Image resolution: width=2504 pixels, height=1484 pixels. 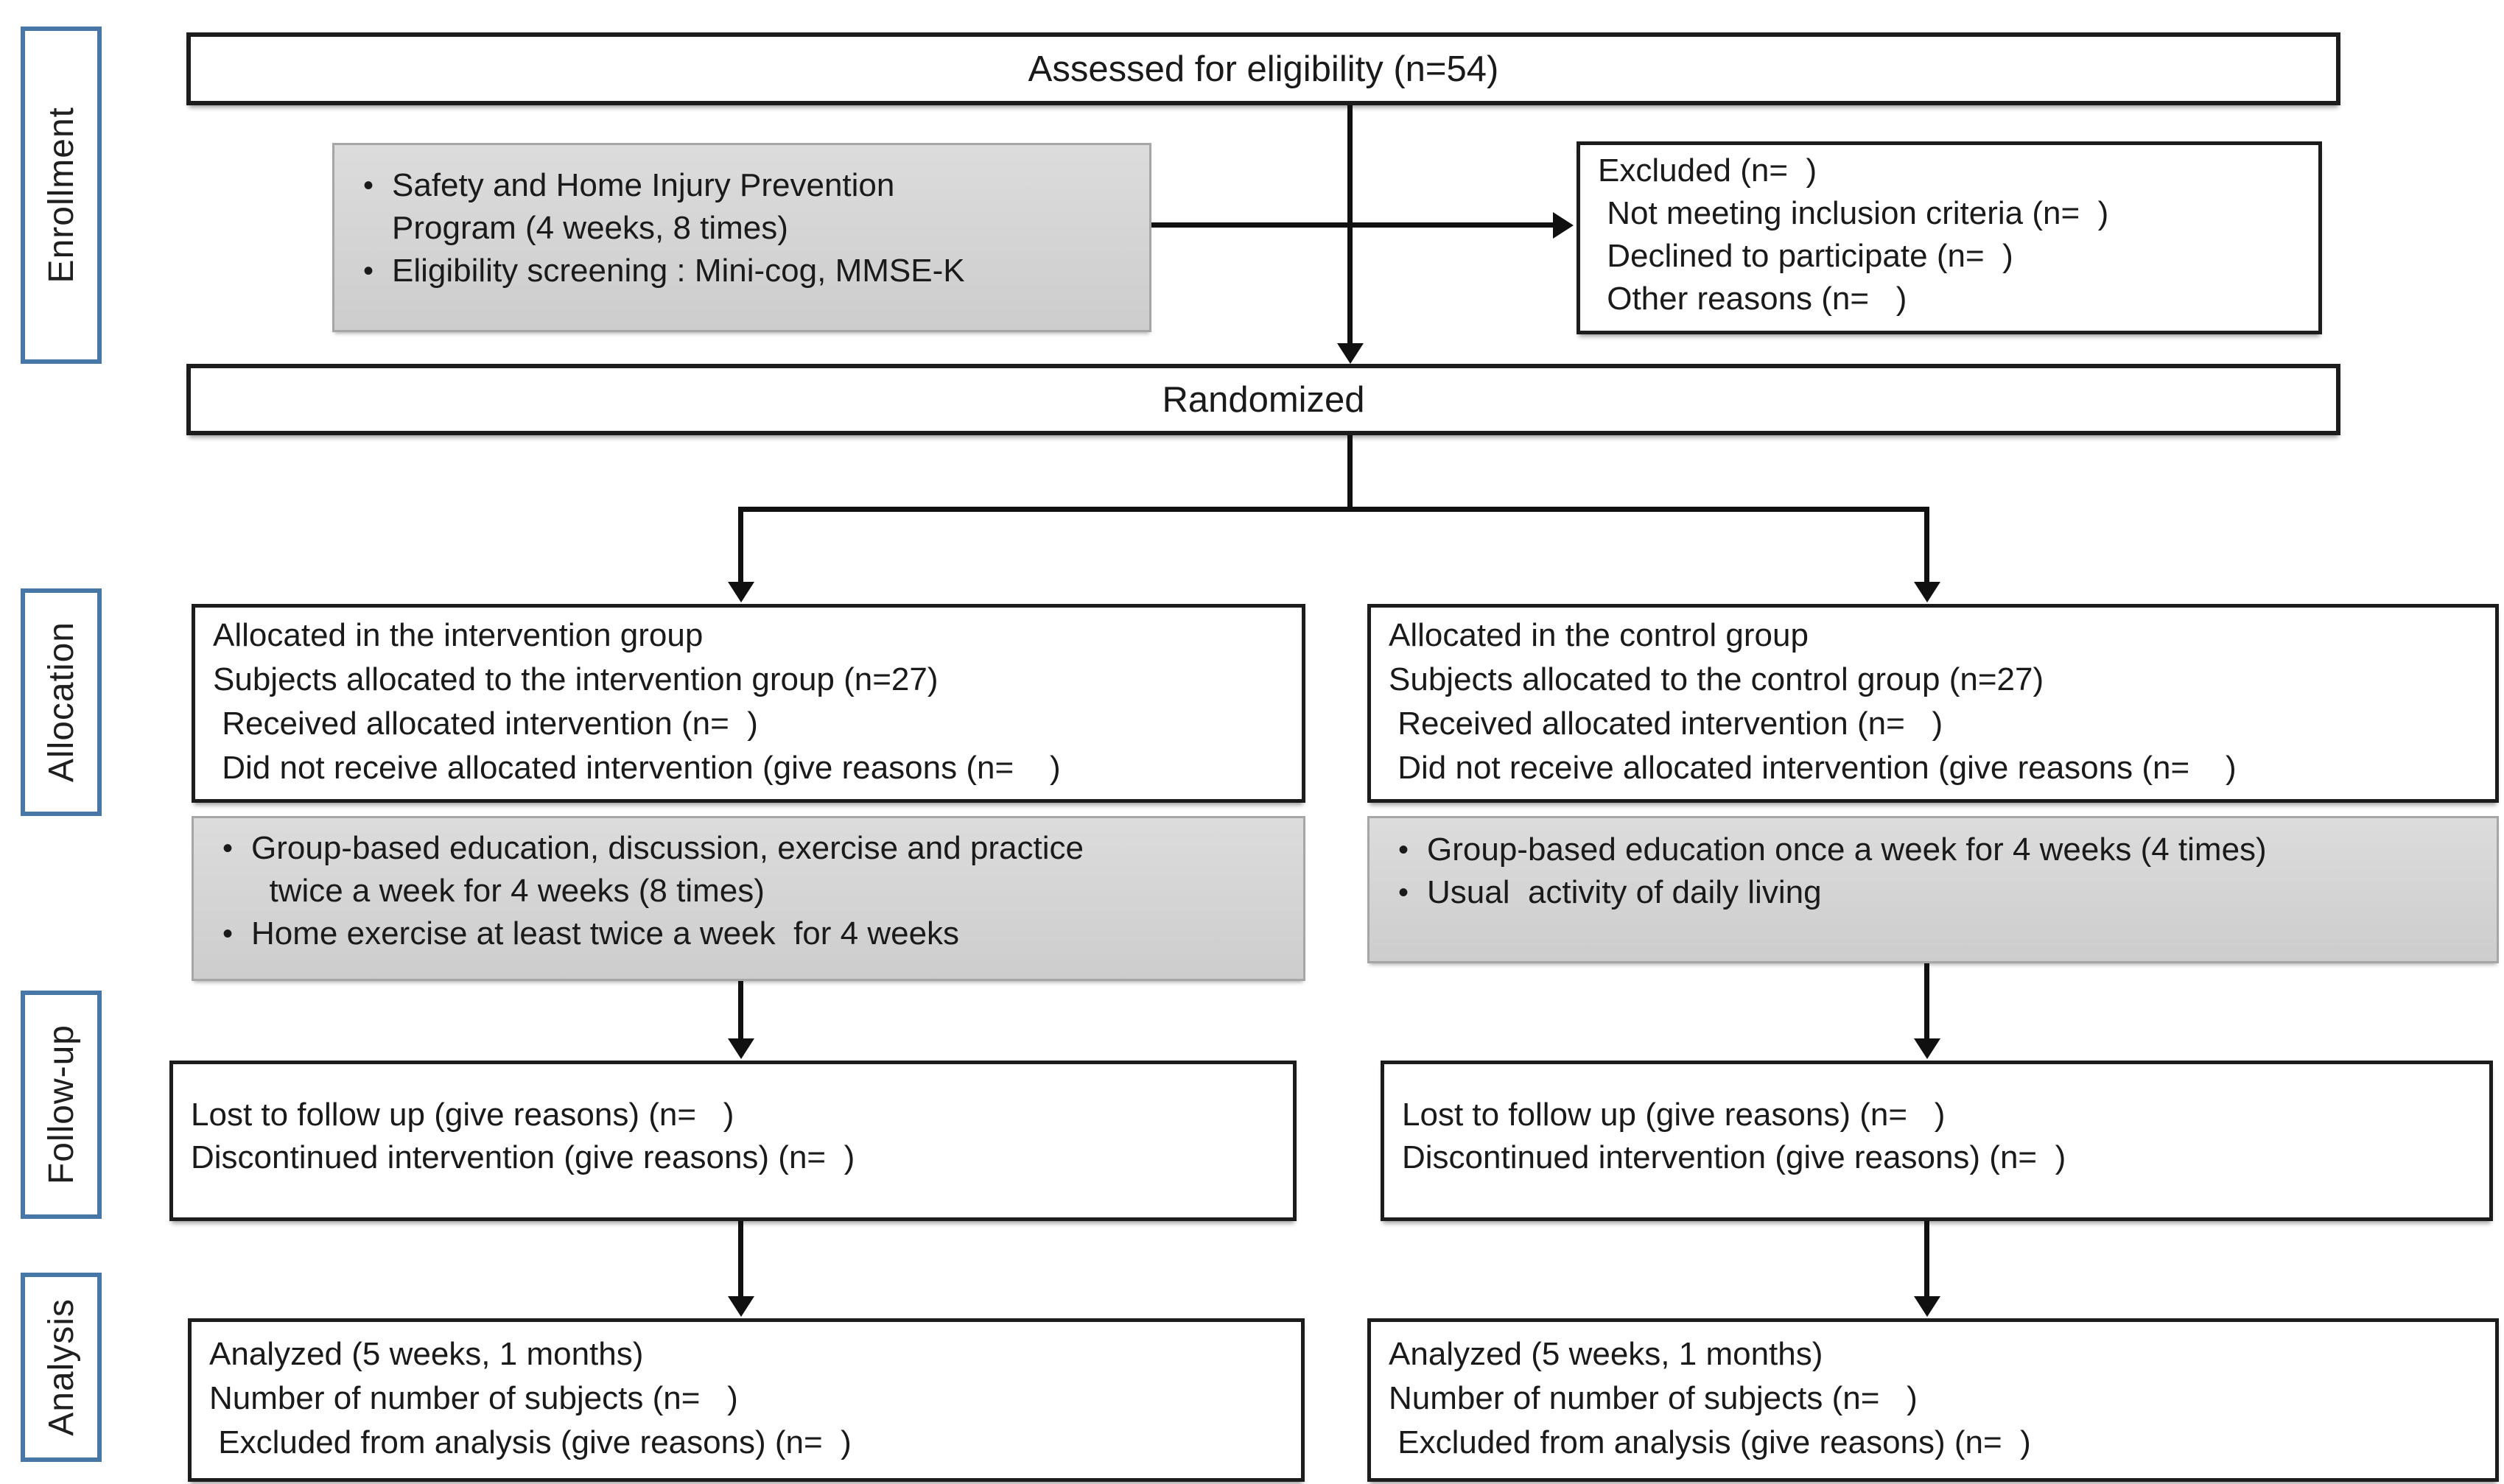 I want to click on arrow-control-program-to-followup, so click(x=1927, y=1001).